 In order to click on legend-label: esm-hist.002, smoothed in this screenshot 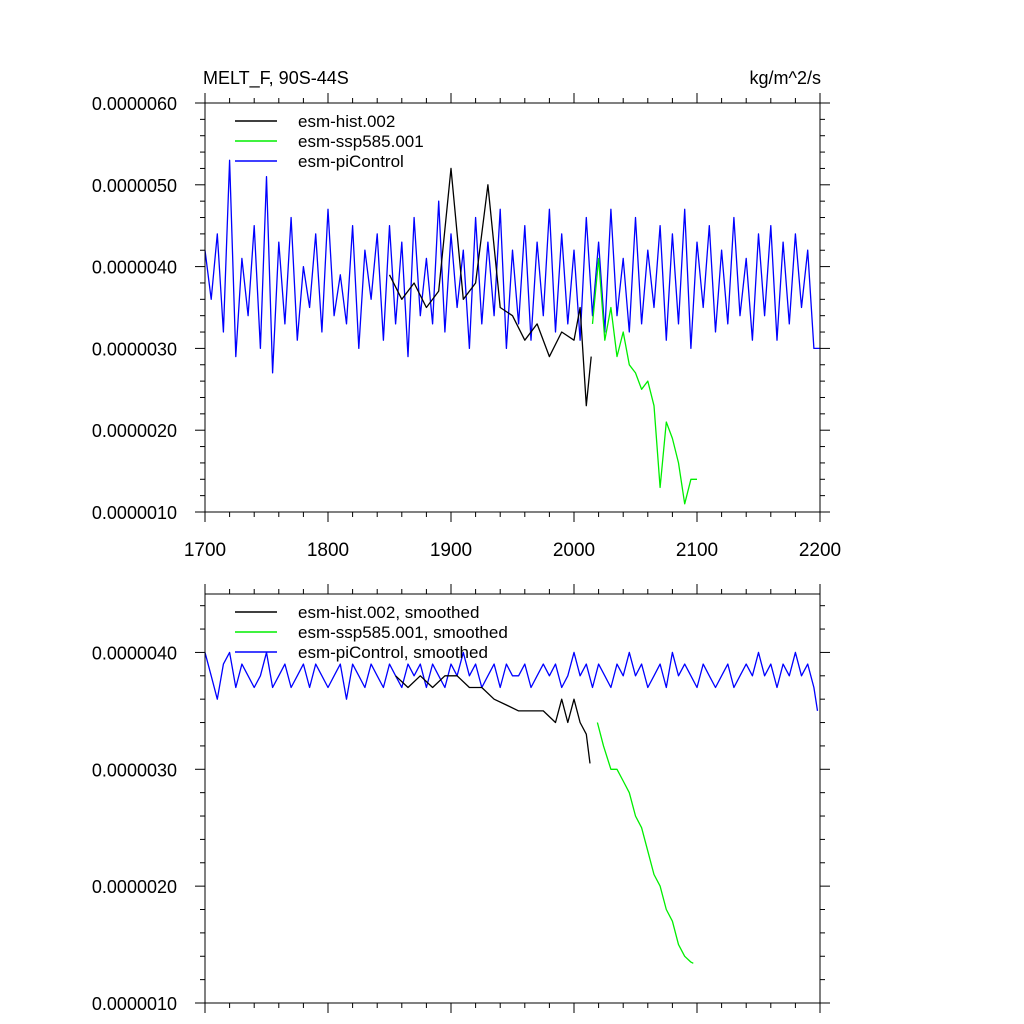, I will do `click(388, 612)`.